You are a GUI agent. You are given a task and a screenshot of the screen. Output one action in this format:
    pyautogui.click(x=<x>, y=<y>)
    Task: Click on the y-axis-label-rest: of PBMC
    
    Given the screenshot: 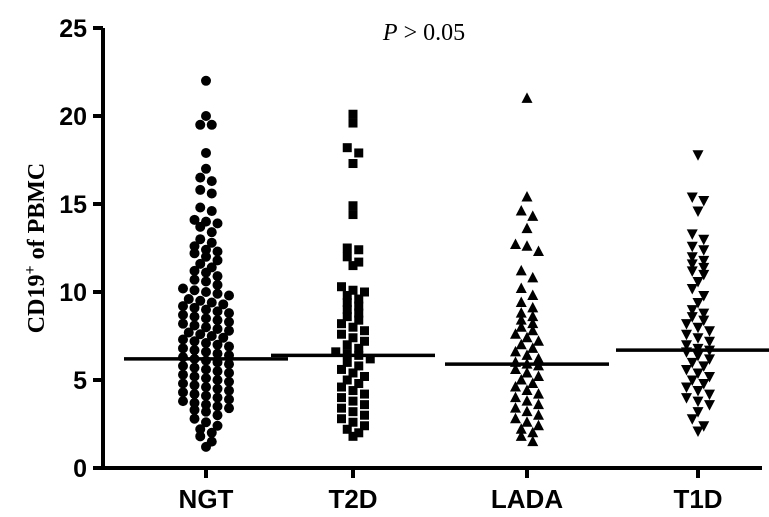 What is the action you would take?
    pyautogui.click(x=37, y=214)
    